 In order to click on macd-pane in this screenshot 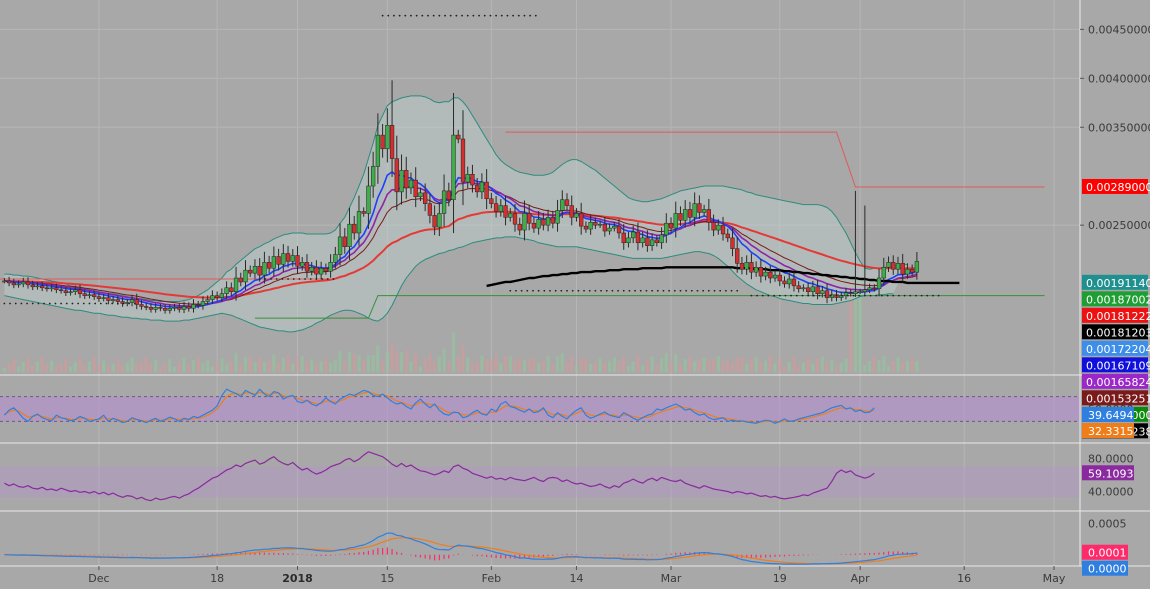, I will do `click(461, 548)`.